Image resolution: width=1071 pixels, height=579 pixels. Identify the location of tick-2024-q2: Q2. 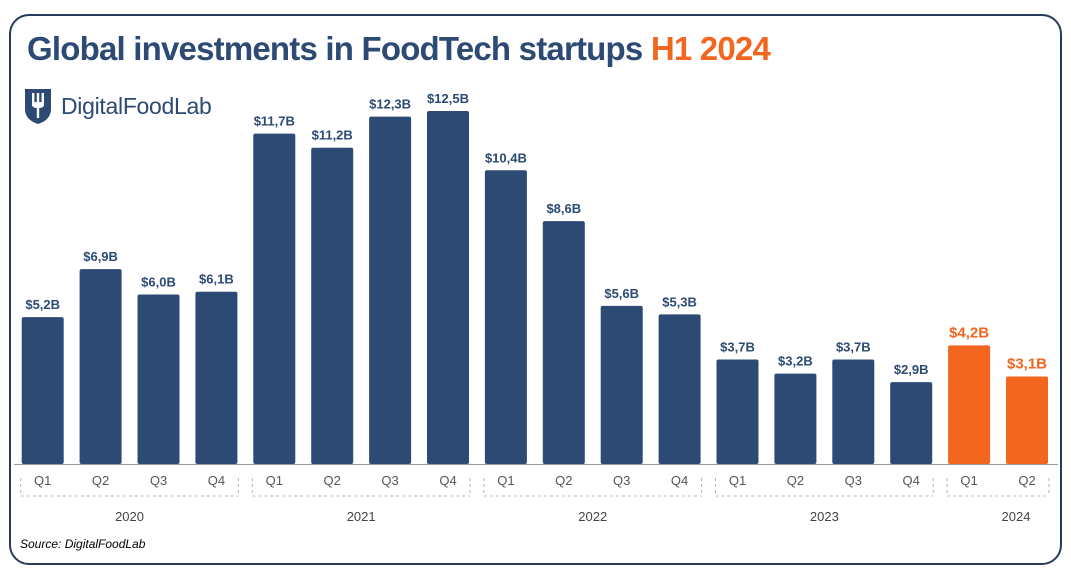
(1026, 480).